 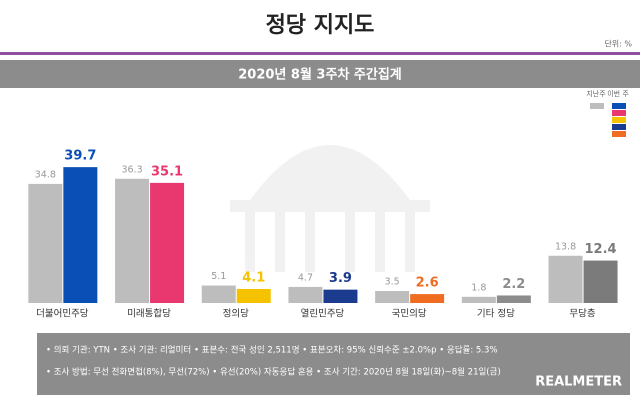 I want to click on value-label: 4.7, so click(x=305, y=277).